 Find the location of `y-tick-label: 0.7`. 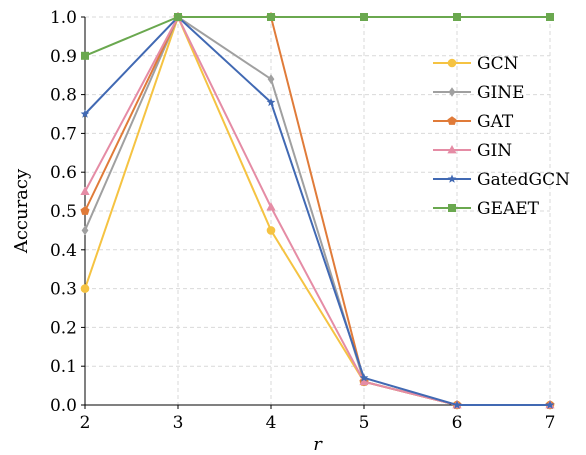

y-tick-label: 0.7 is located at coordinates (63, 134).